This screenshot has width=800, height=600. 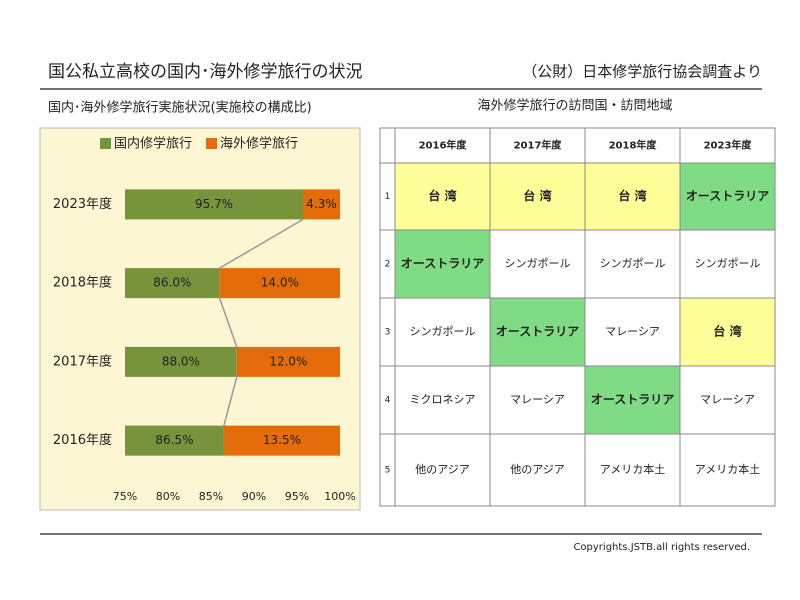 I want to click on x-tick-label: 90%, so click(x=254, y=496).